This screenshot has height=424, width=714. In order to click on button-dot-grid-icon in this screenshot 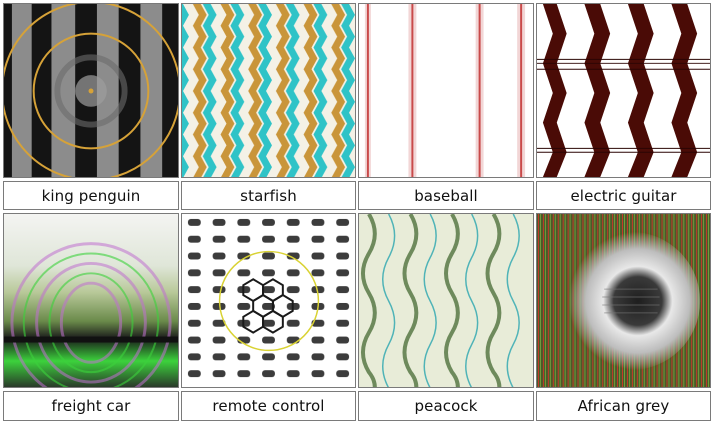, I will do `click(268, 300)`.